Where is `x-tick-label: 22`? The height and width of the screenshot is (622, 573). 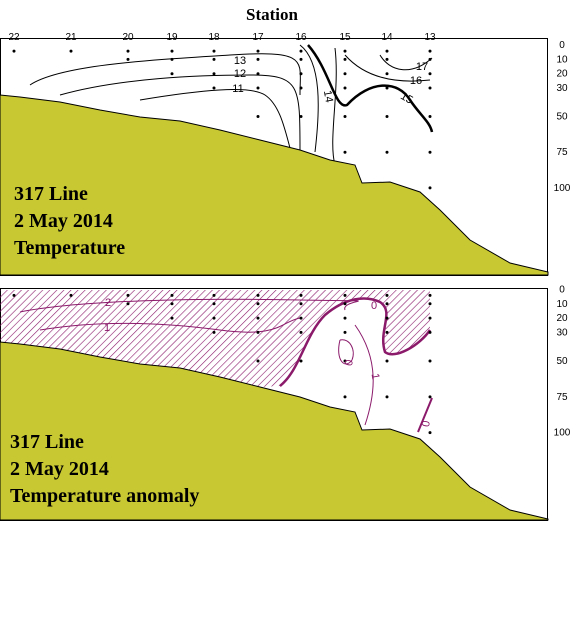
x-tick-label: 22 is located at coordinates (14, 37).